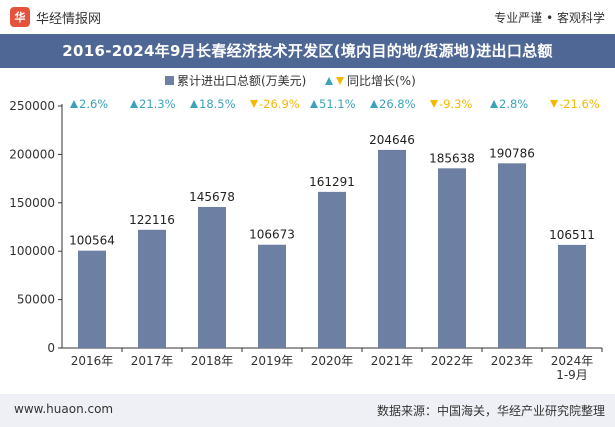  I want to click on x-tick-label: 2016年, so click(92, 361).